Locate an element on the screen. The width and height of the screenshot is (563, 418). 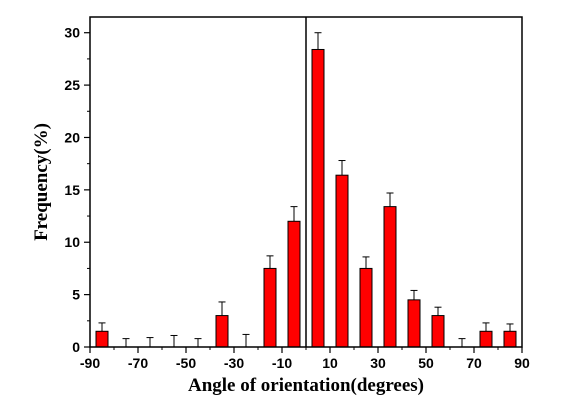
x-tick-label: -70 is located at coordinates (138, 363).